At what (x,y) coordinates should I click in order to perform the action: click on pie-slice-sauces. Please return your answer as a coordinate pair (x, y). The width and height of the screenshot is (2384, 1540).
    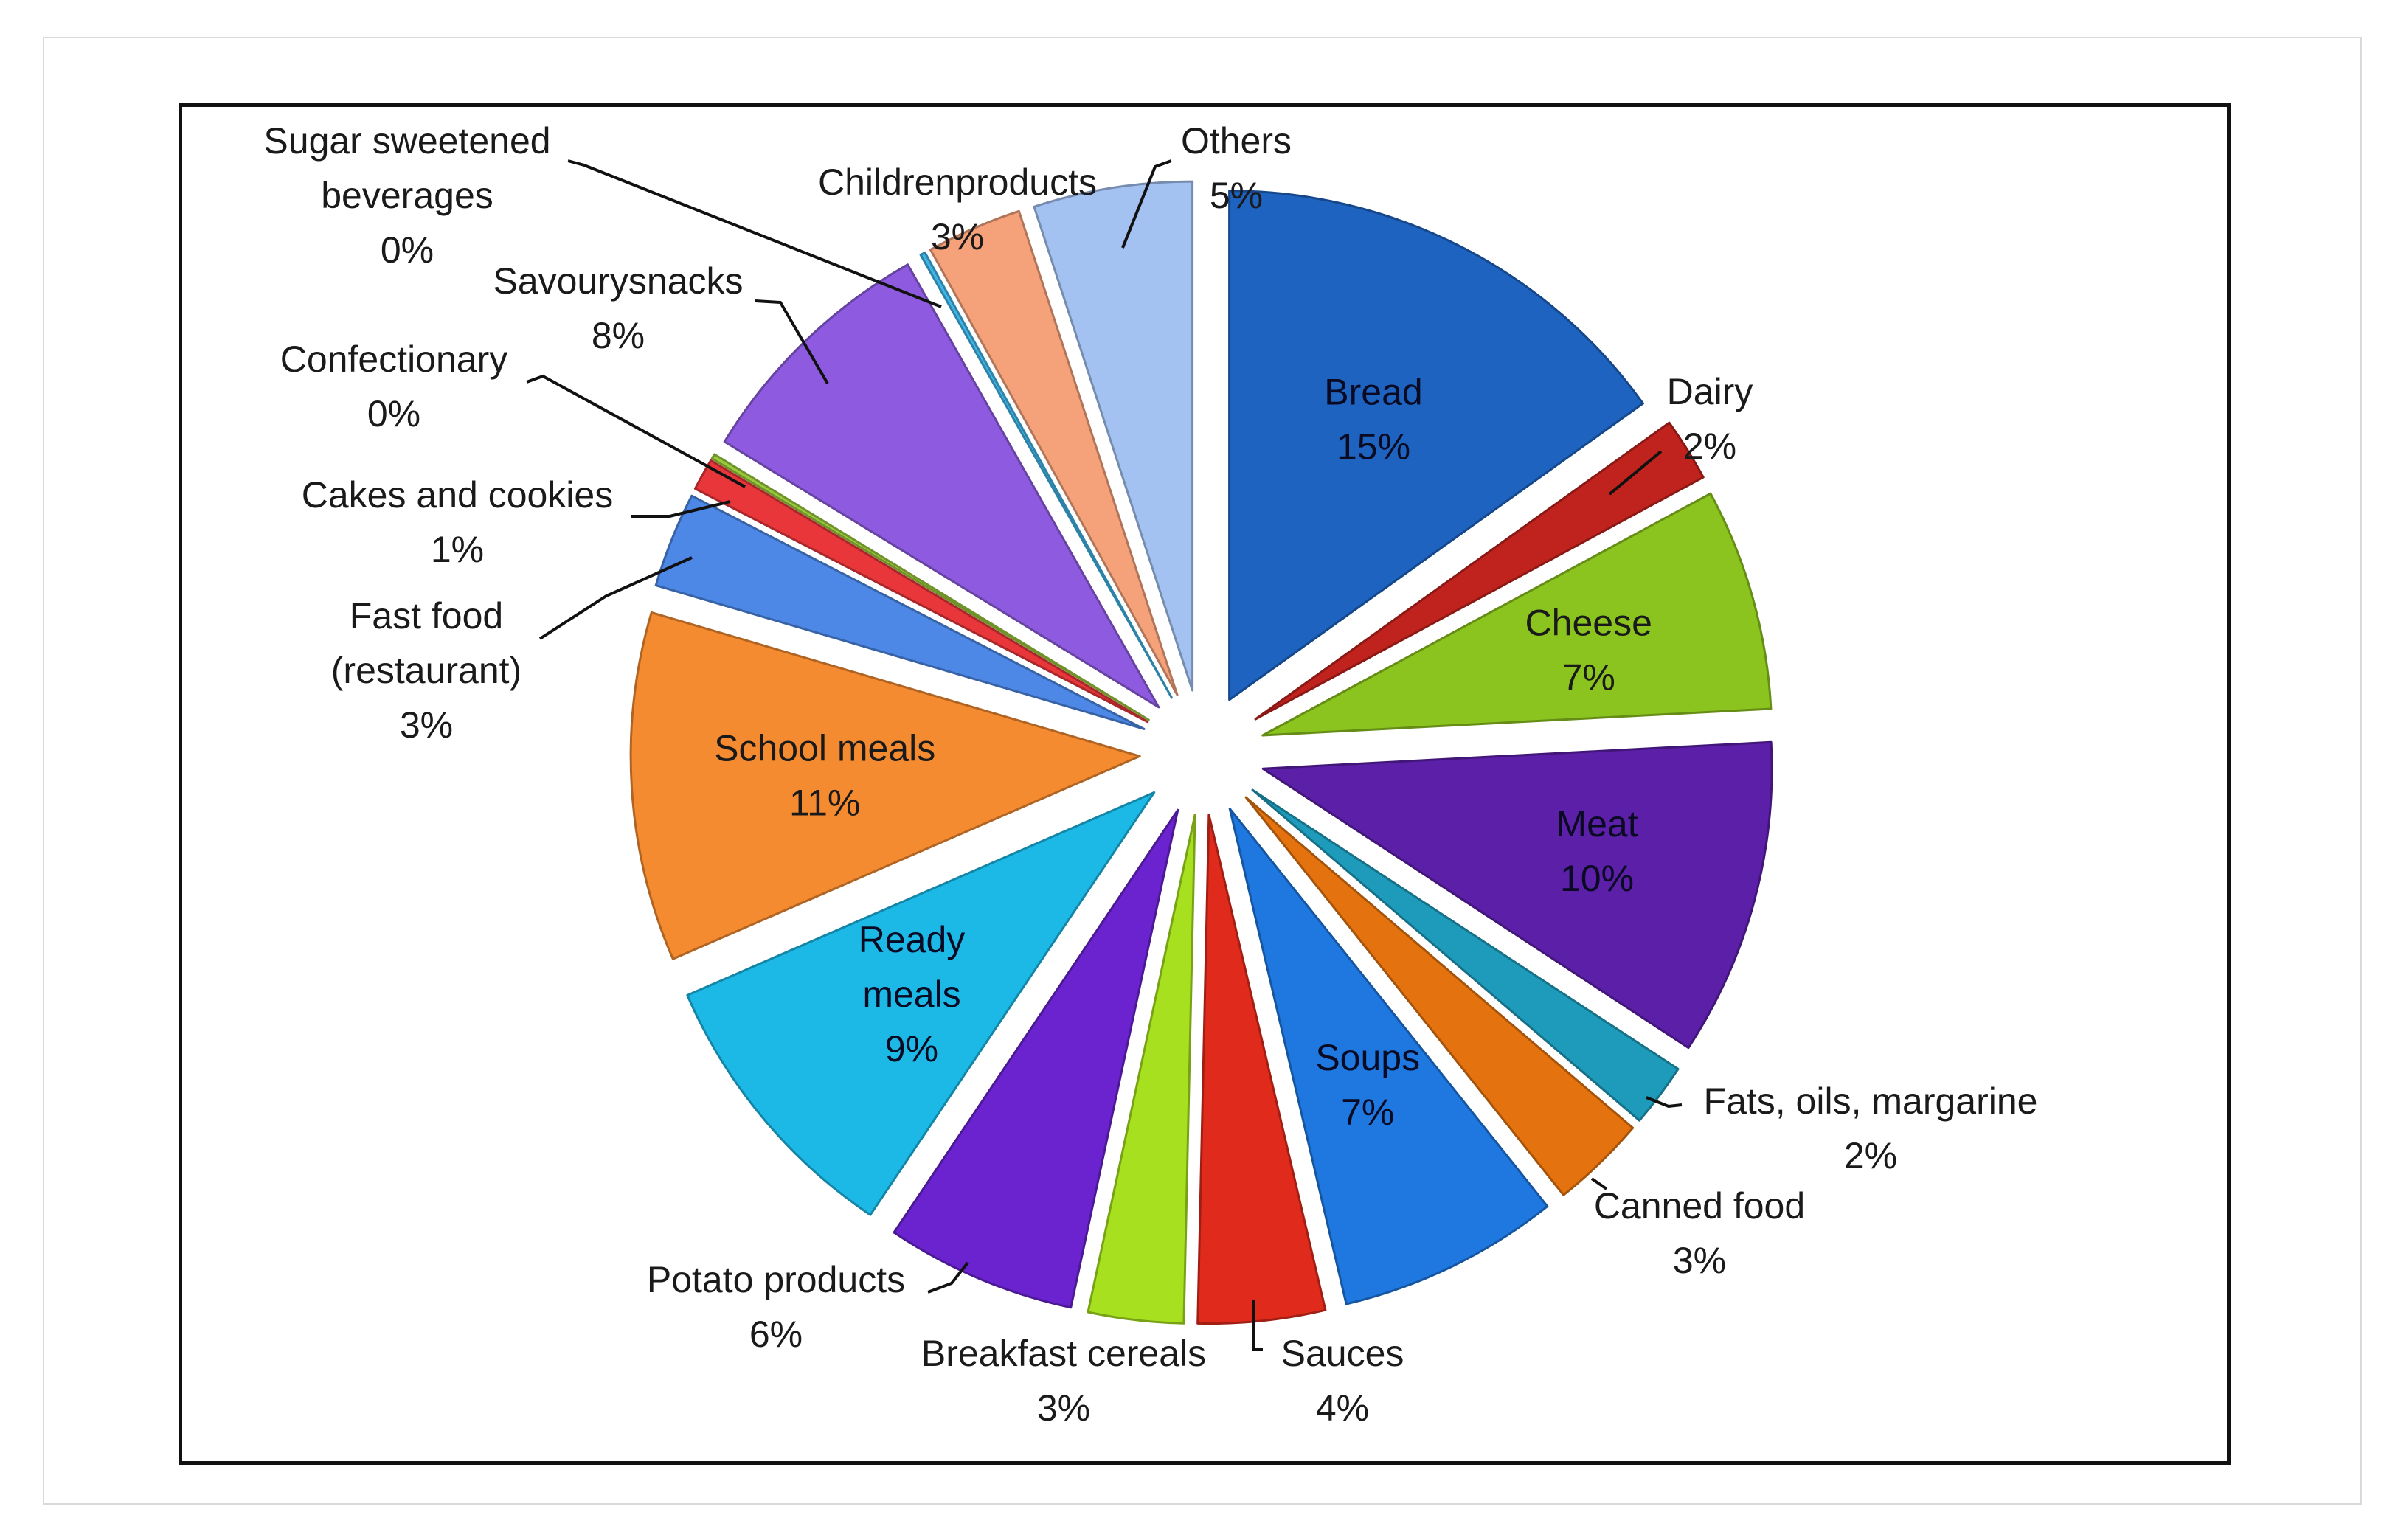
    Looking at the image, I should click on (1261, 1069).